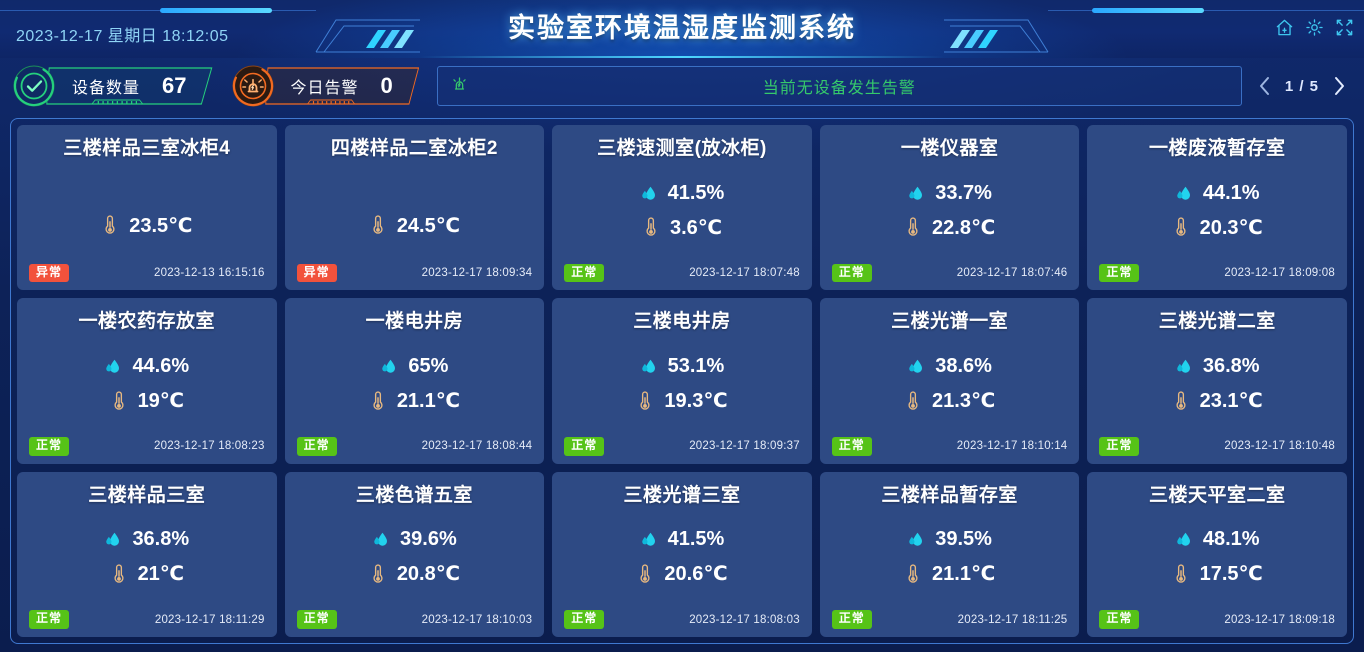 Image resolution: width=1364 pixels, height=652 pixels. Describe the element at coordinates (1217, 322) in the screenshot. I see `device-card-title: 三楼光谱二室` at that location.